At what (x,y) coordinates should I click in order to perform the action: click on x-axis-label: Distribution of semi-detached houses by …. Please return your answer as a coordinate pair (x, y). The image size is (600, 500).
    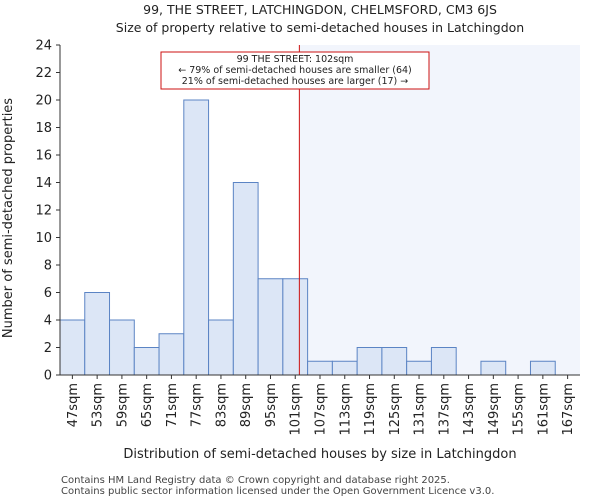
    Looking at the image, I should click on (319, 454).